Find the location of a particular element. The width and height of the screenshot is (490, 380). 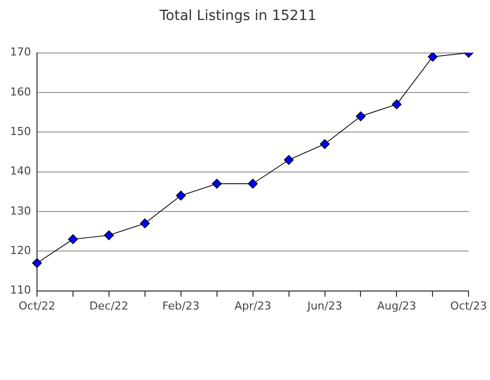

y-tick-label: 110 is located at coordinates (20, 290).